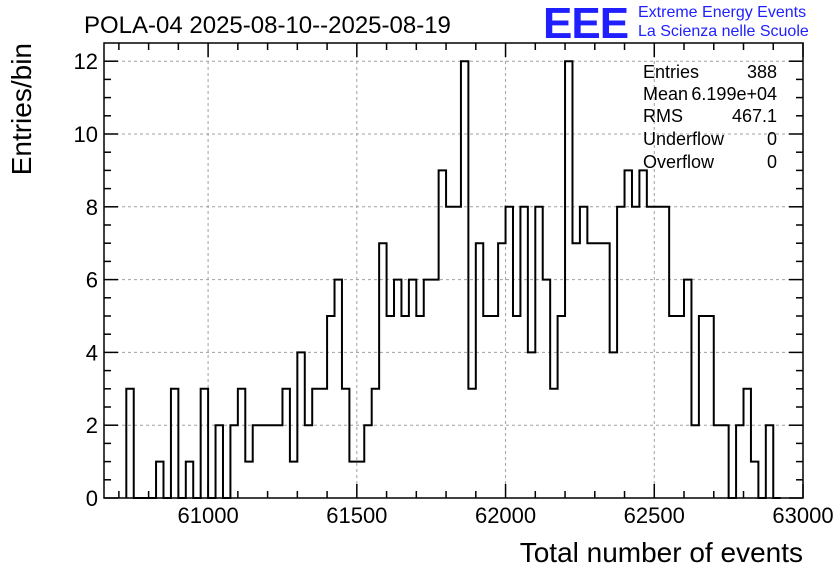  What do you see at coordinates (772, 139) in the screenshot?
I see `stats-underflow-value: 0` at bounding box center [772, 139].